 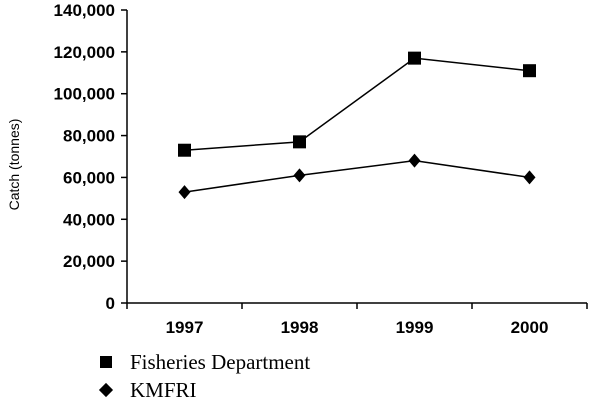 I want to click on y-tick-label: 60,000, so click(x=89, y=177).